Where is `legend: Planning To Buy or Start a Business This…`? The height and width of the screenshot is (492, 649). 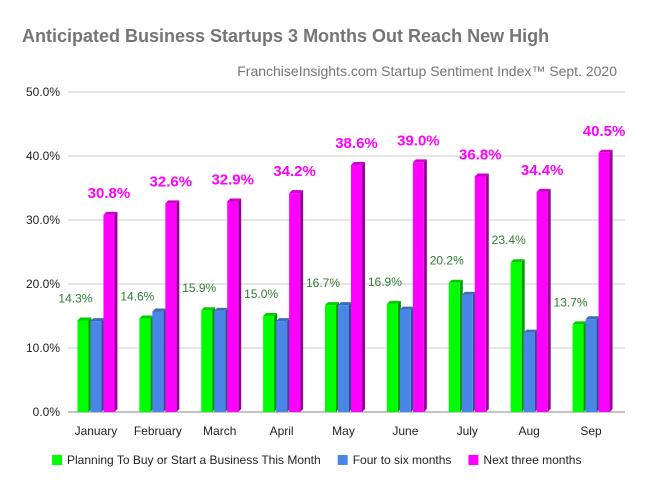 legend: Planning To Buy or Start a Business This… is located at coordinates (316, 460).